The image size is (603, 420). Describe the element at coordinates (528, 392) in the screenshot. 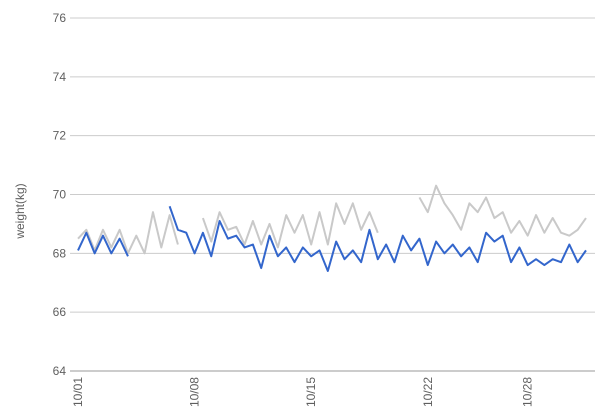

I see `x-tick-label: 10/28` at that location.